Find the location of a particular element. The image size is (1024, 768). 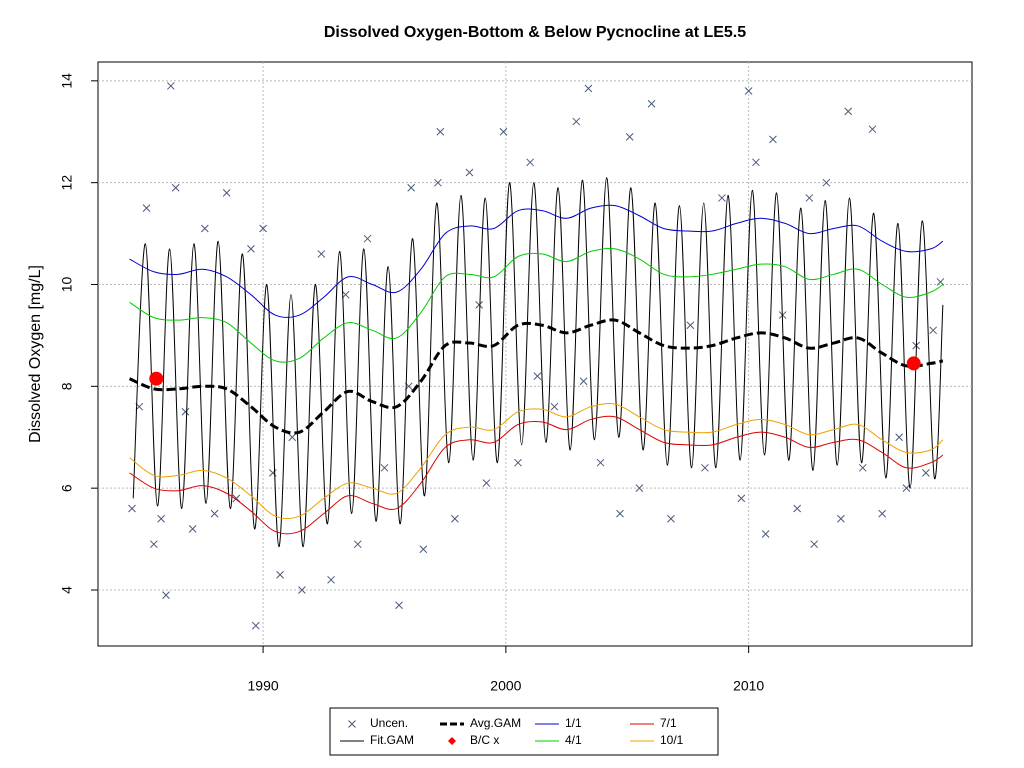

y-tick-label: 10 is located at coordinates (67, 285).